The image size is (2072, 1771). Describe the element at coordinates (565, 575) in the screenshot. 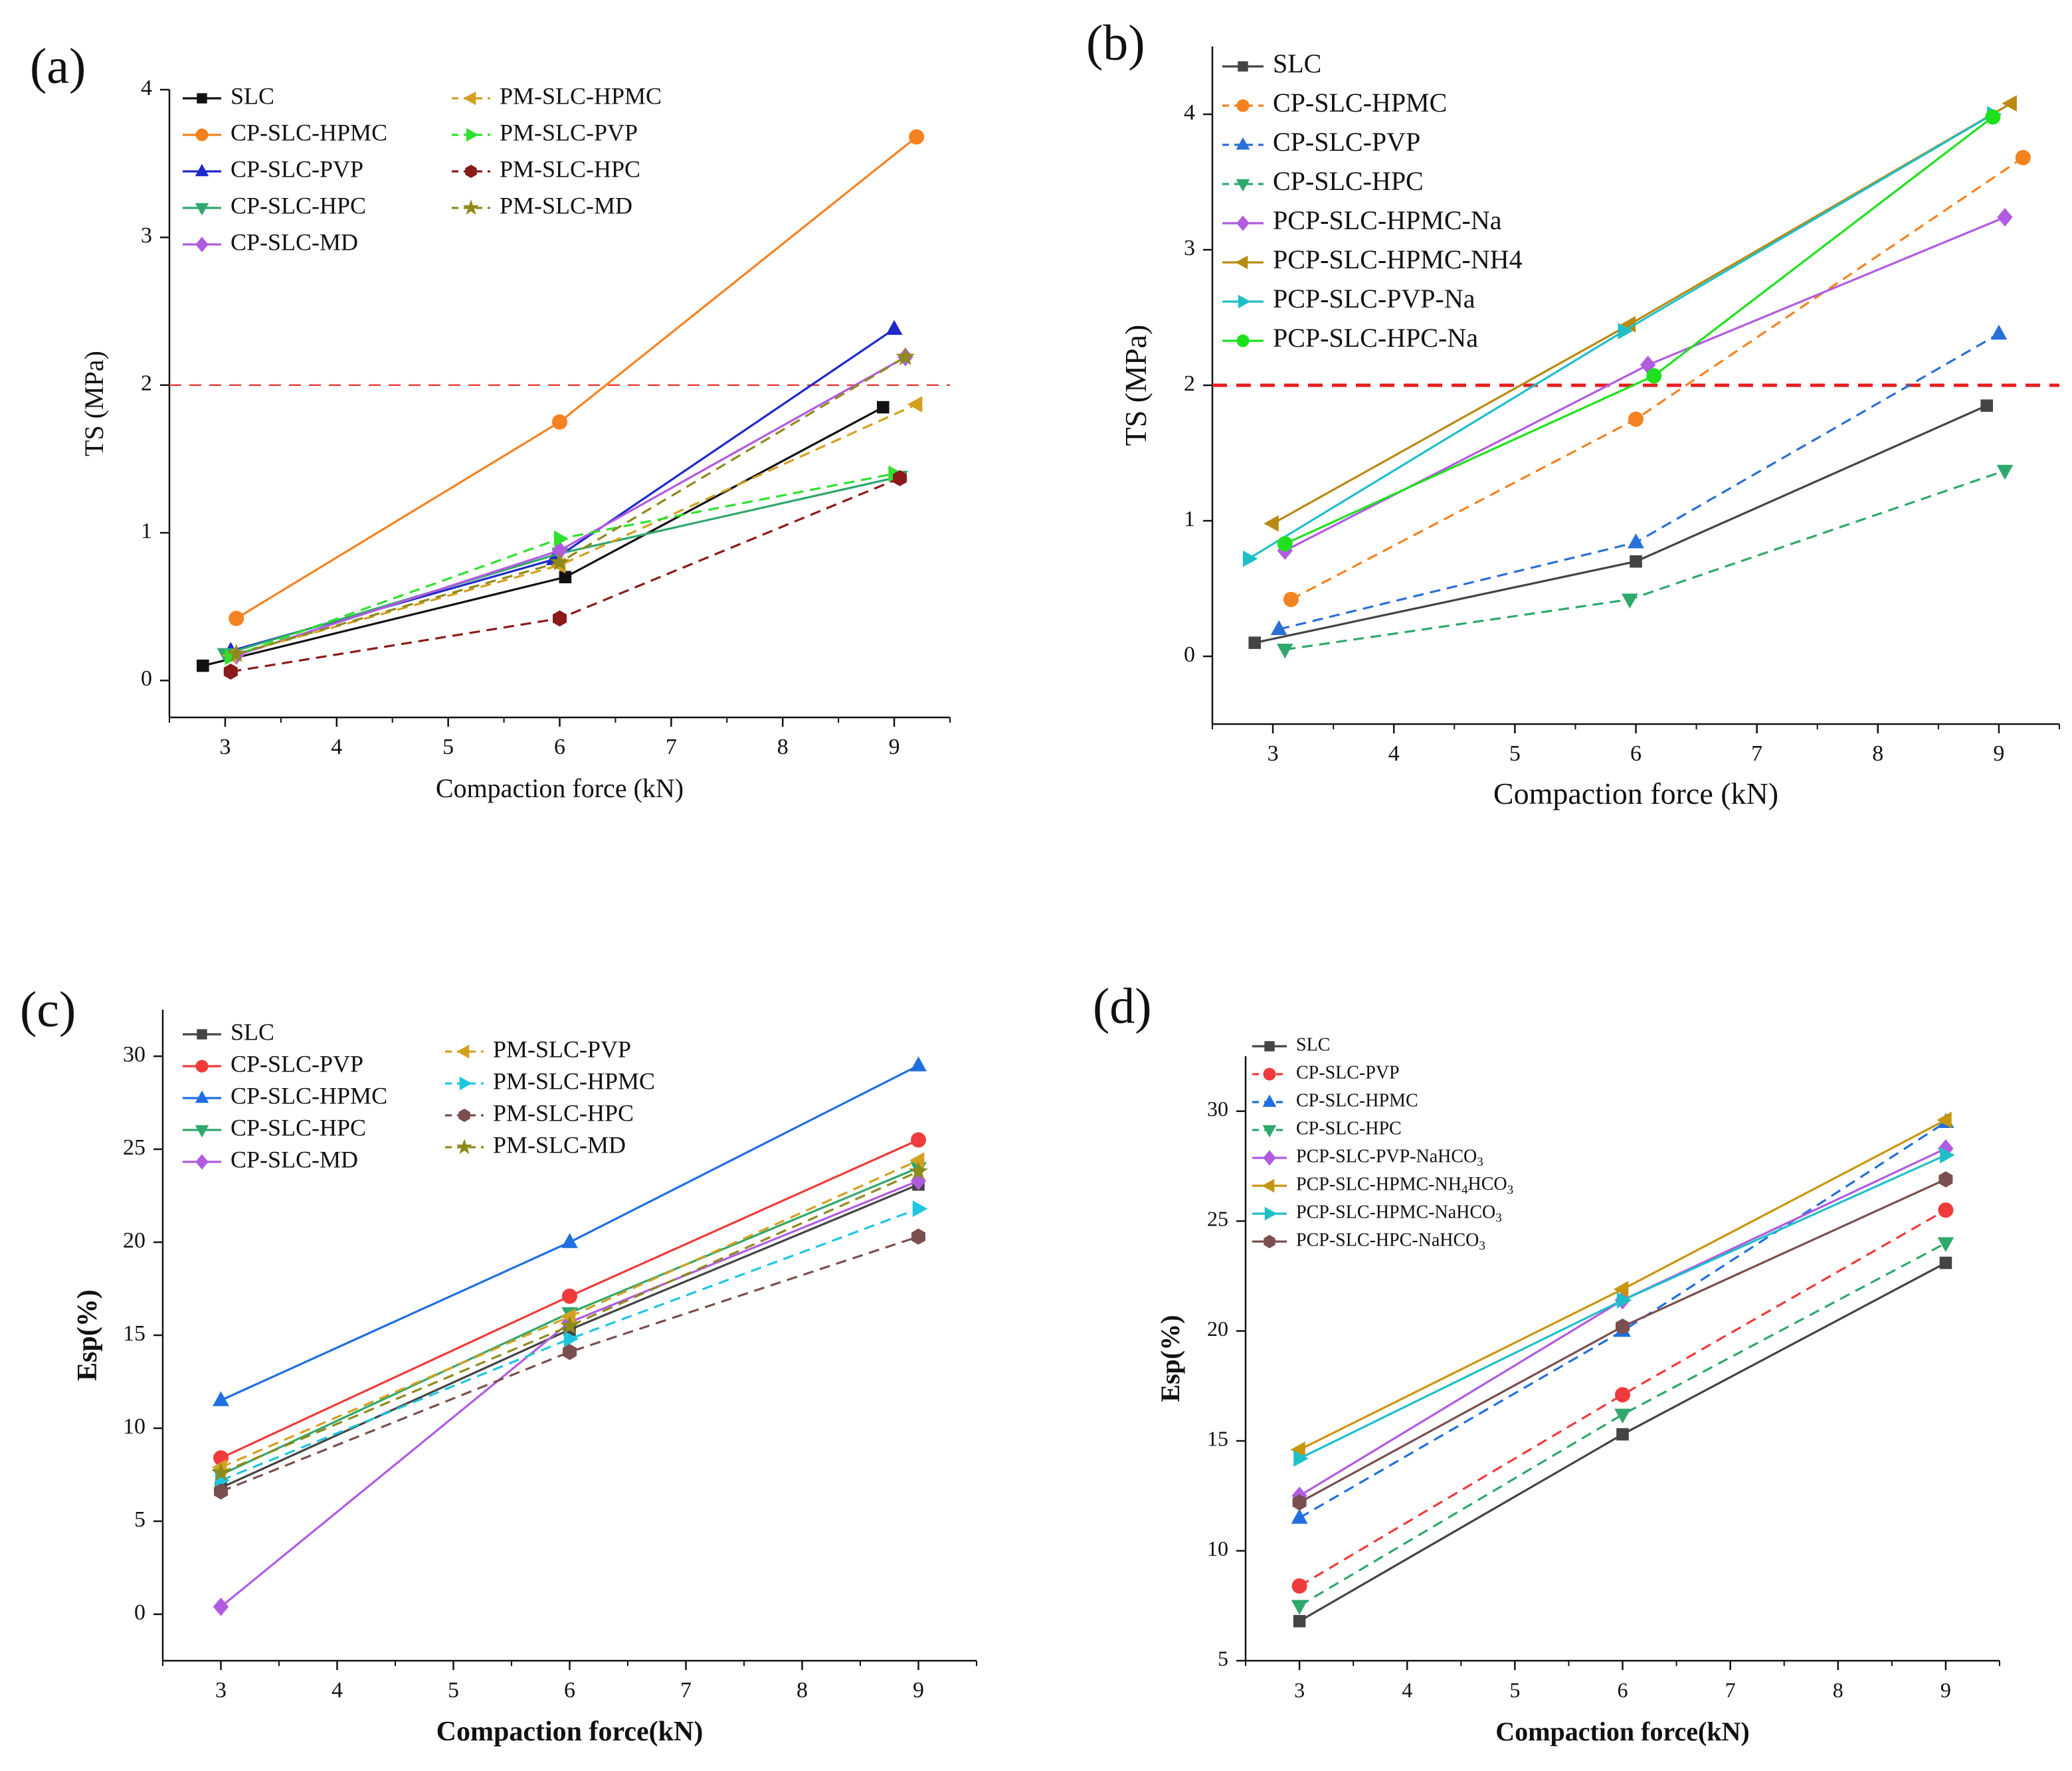

I see `series-pm-slc-hpc` at that location.